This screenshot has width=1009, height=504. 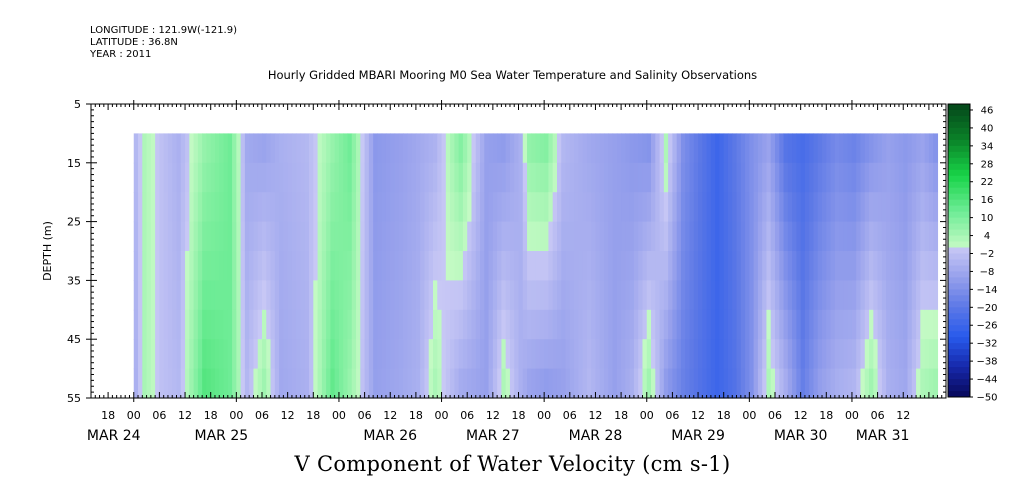 I want to click on x-hour-tick-label: 06, so click(x=878, y=415).